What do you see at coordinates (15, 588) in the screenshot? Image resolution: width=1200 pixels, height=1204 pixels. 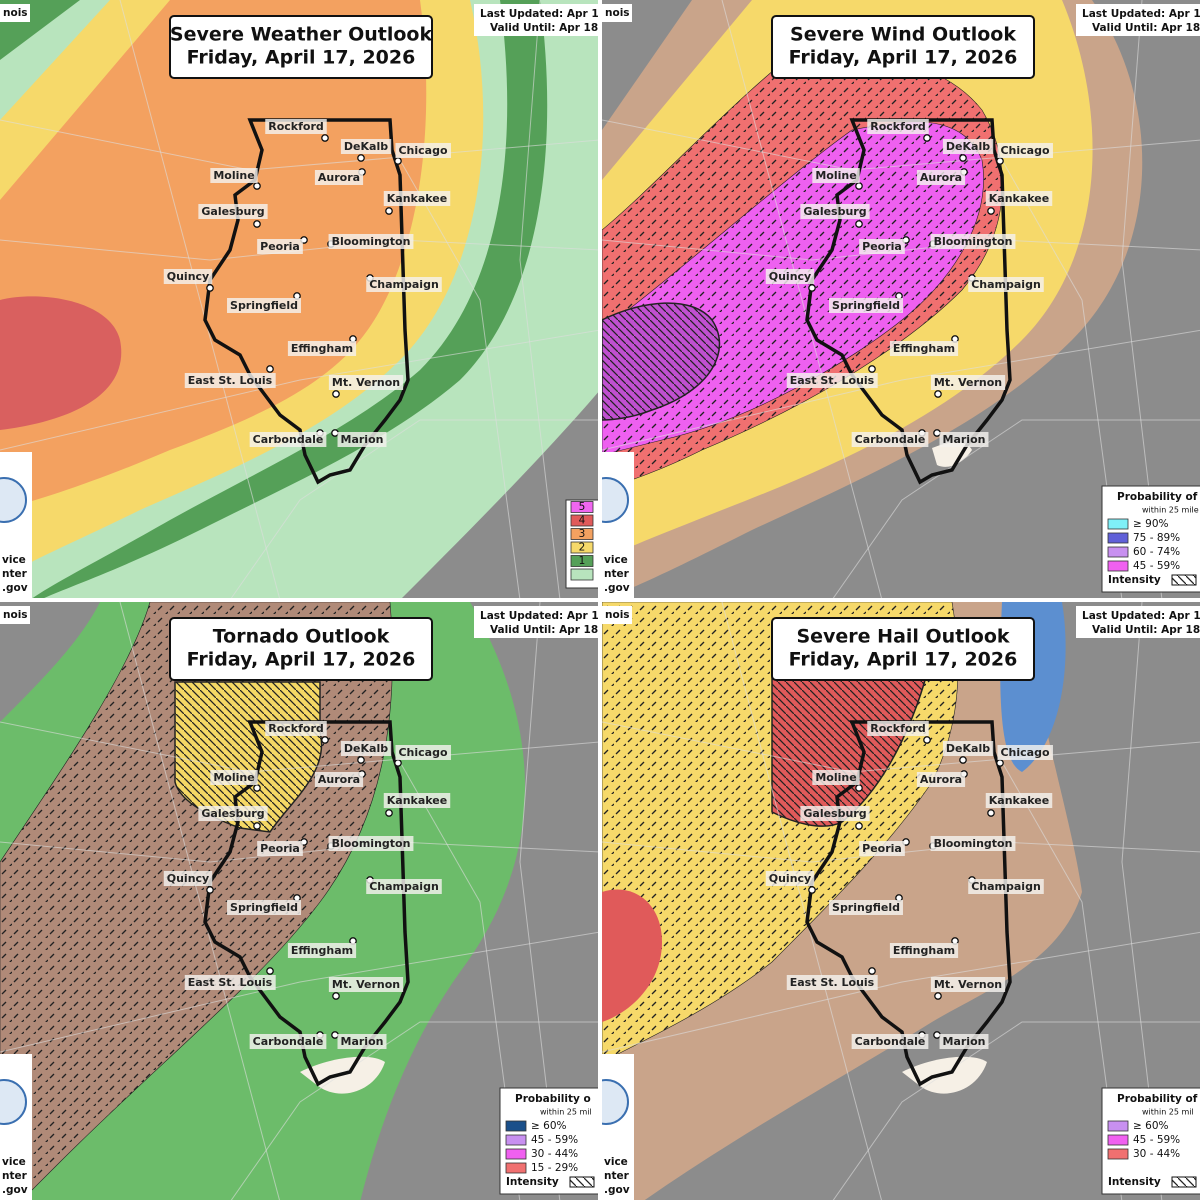 I see `agency-text: .gov` at bounding box center [15, 588].